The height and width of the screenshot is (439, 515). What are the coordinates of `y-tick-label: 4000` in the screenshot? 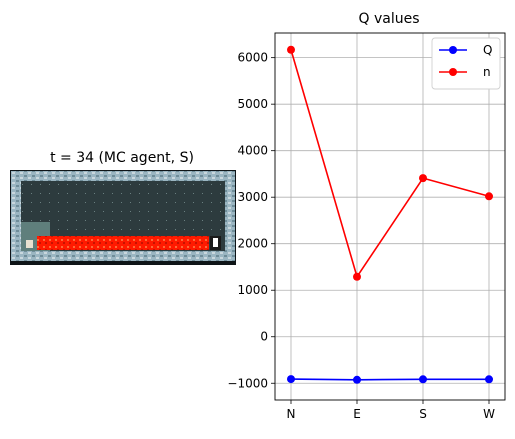 It's located at (252, 151).